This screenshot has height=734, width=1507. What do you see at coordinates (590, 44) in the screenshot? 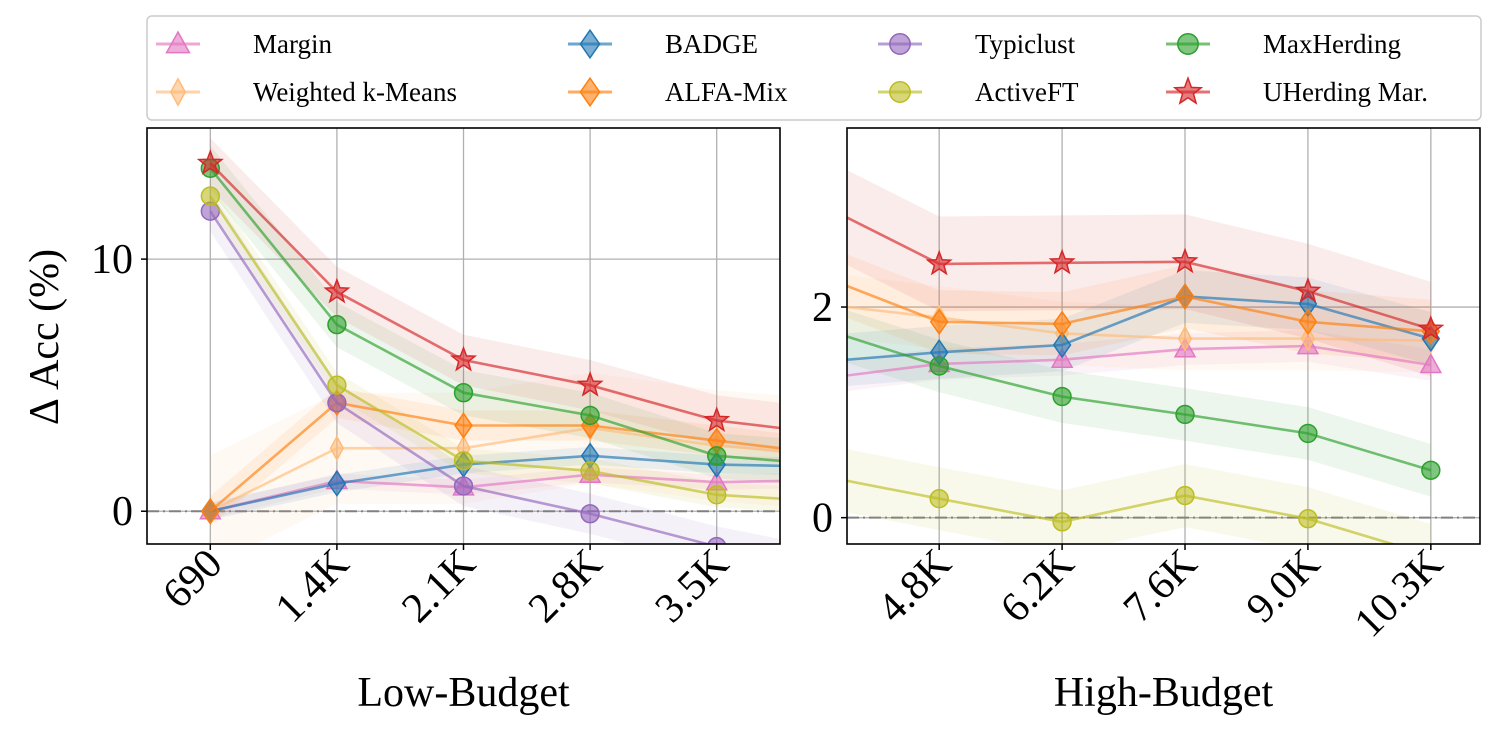
I see `legend-marker-badge-icon` at bounding box center [590, 44].